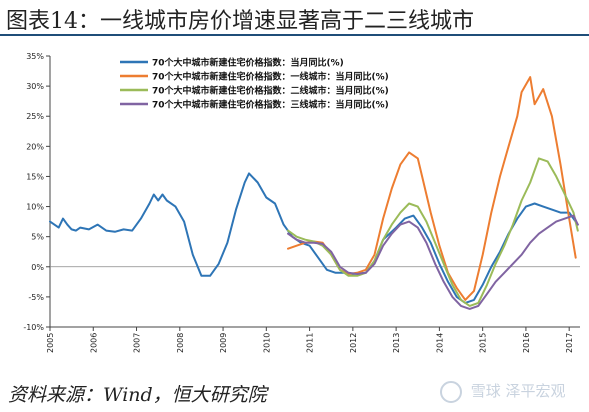 The width and height of the screenshot is (589, 412). Describe the element at coordinates (270, 91) in the screenshot. I see `legend-entry-3: 70个大中城市新建住宅价格指数：二线城市：当月同比(%)` at that location.